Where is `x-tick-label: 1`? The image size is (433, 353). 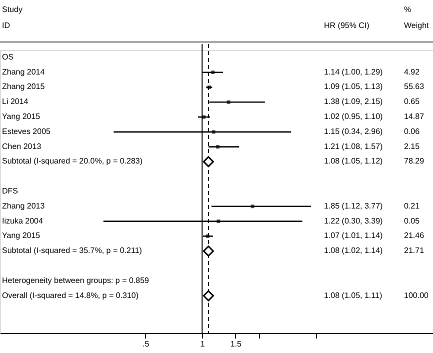 x-tick-label: 1 is located at coordinates (203, 344).